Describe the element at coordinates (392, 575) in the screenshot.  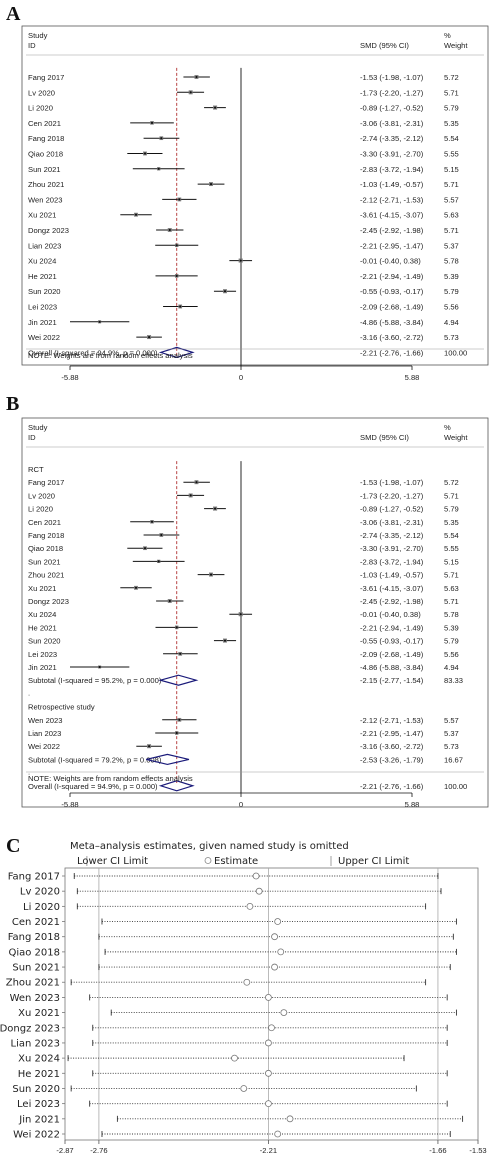
I see `study-ci-text: -1.03 (-1.49, -0.57)` at that location.